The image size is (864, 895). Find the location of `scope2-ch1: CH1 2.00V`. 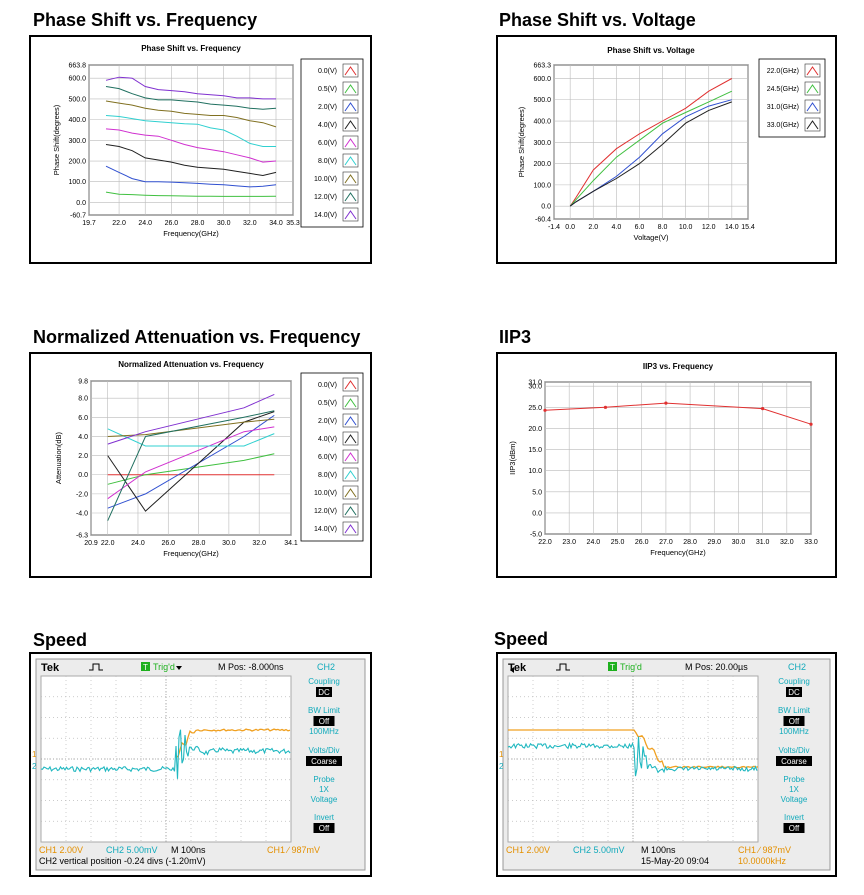

scope2-ch1: CH1 2.00V is located at coordinates (528, 850).